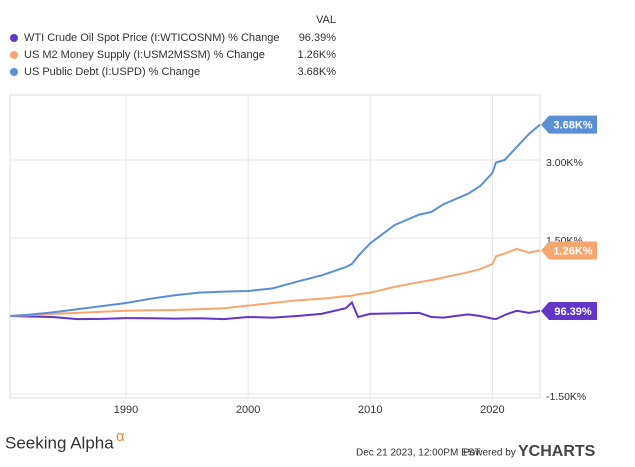  Describe the element at coordinates (573, 312) in the screenshot. I see `end-tag-label: 96.39%` at that location.